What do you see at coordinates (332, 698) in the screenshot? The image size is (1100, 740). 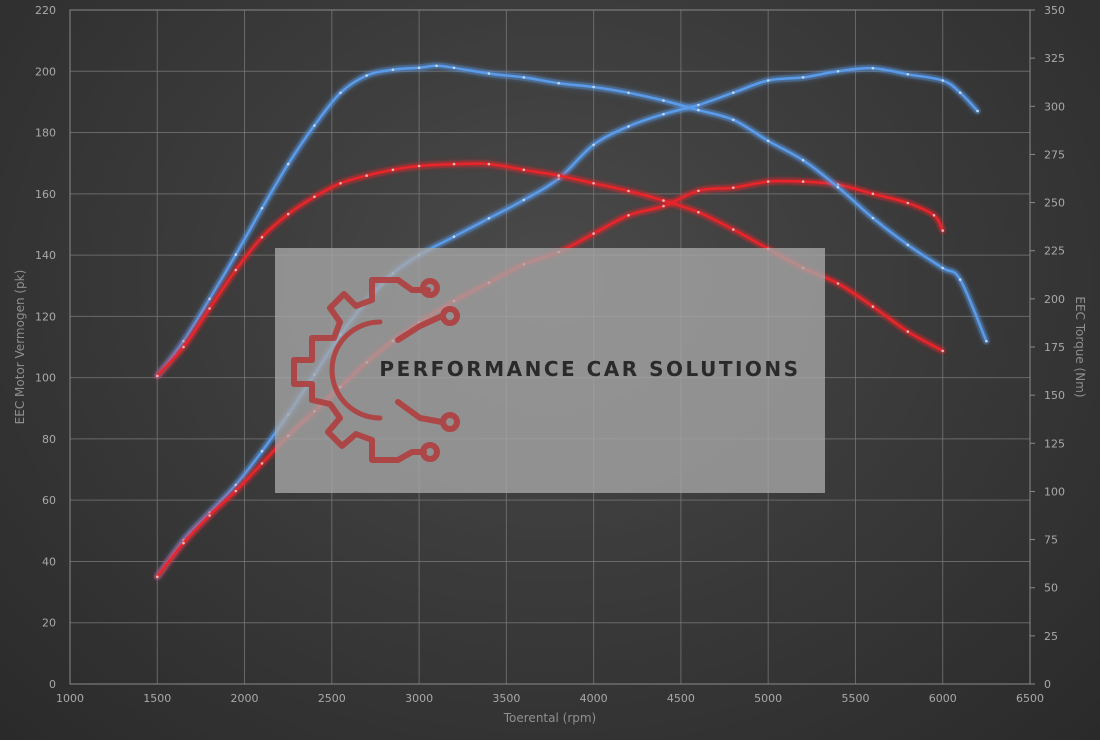 I see `x-tick-label: 2500` at bounding box center [332, 698].